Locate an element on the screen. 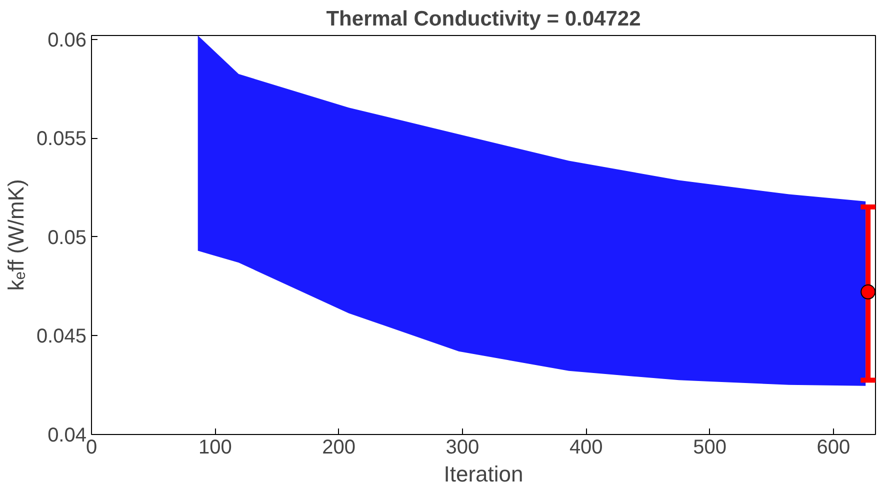  x-axis-title: Iteration is located at coordinates (484, 474).